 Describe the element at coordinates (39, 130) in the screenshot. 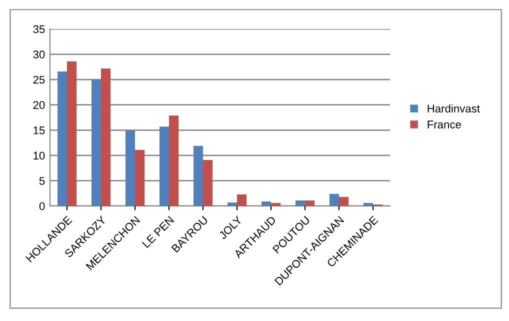

I see `y-tick-label: 15` at that location.